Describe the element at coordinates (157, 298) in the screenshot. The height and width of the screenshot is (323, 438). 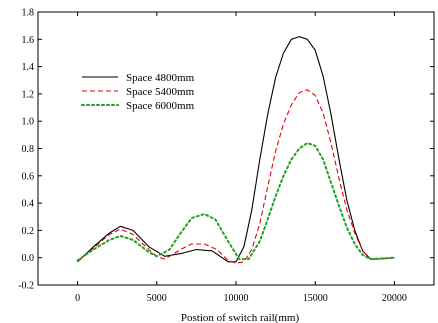
I see `x-tick-label: 5000` at that location.